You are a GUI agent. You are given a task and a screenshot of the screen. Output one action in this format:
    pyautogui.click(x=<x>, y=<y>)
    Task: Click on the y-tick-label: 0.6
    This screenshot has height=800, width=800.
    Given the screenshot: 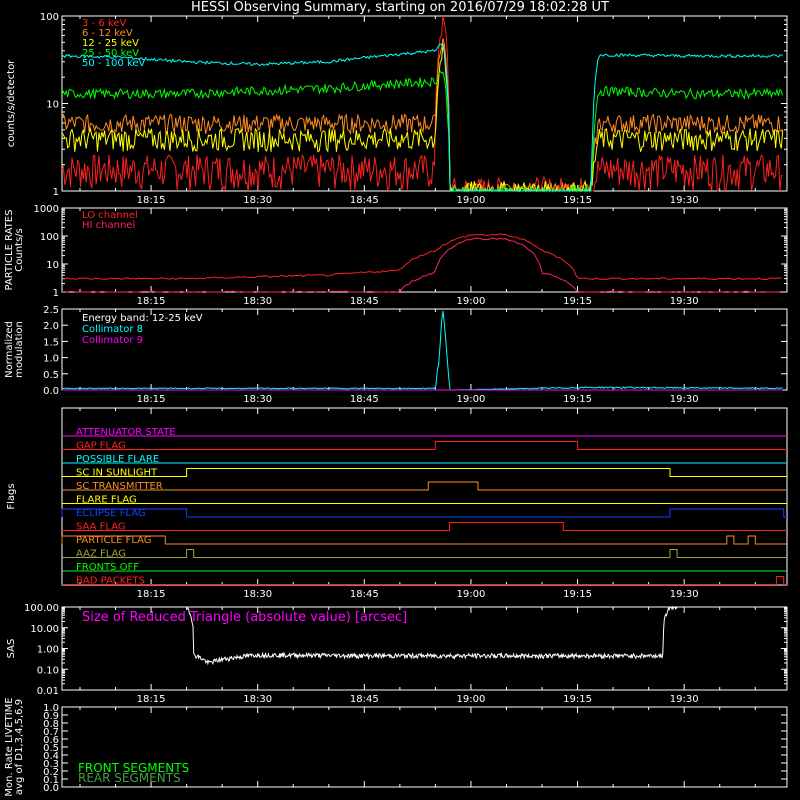 What is the action you would take?
    pyautogui.click(x=51, y=740)
    